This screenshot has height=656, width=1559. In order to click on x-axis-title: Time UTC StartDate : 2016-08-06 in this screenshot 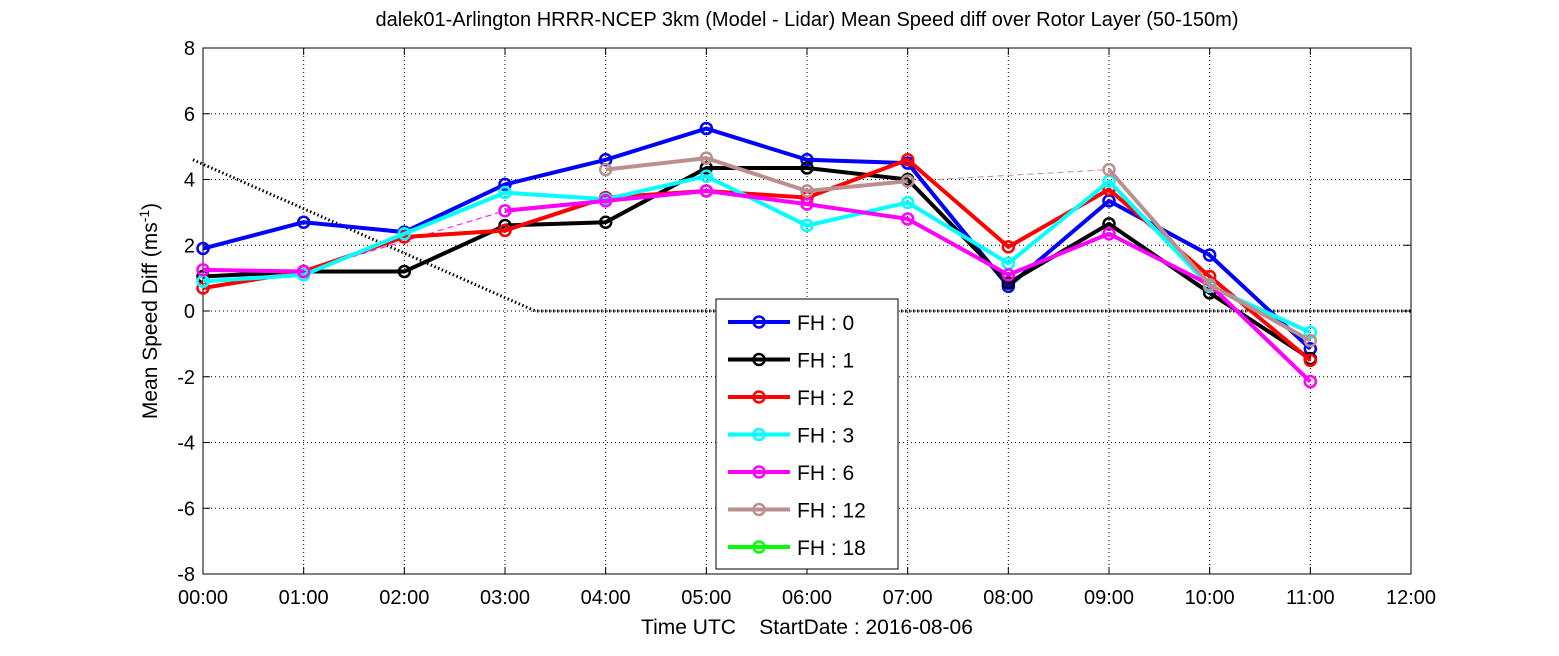, I will do `click(807, 627)`.